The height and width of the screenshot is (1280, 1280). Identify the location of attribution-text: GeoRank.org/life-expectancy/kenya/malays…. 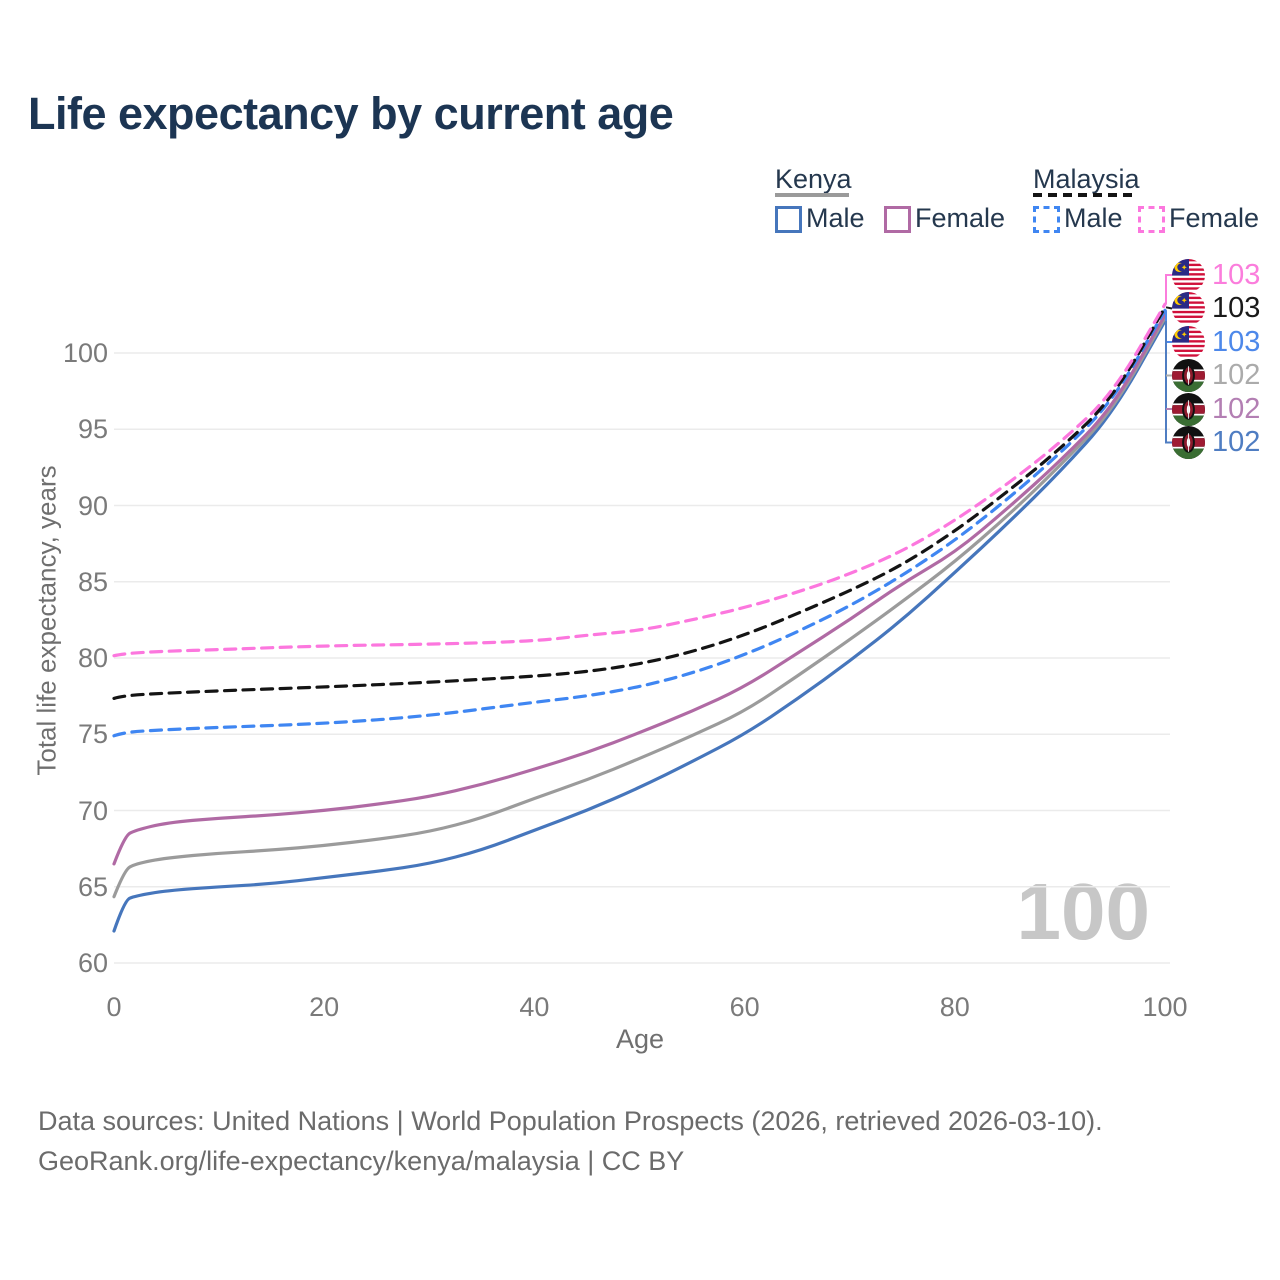
(361, 1161).